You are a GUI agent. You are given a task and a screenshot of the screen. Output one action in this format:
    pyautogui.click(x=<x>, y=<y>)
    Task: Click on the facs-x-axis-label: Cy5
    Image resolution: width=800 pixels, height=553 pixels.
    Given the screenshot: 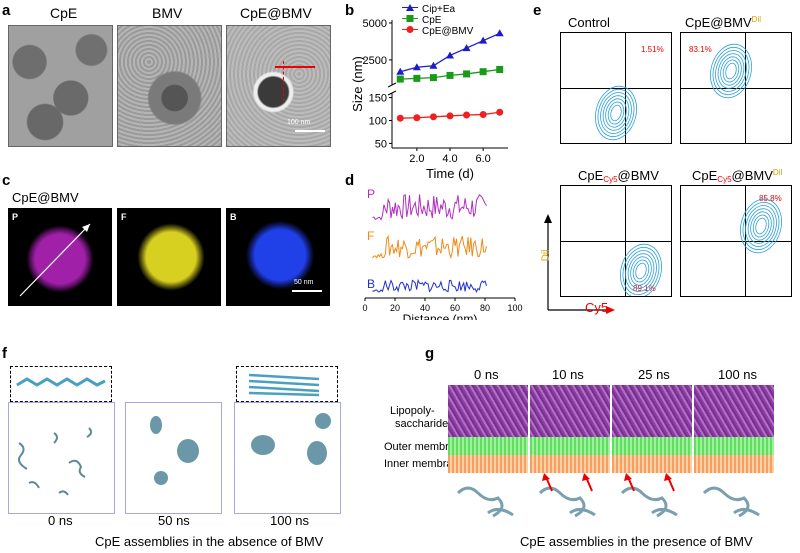 What is the action you would take?
    pyautogui.click(x=597, y=307)
    